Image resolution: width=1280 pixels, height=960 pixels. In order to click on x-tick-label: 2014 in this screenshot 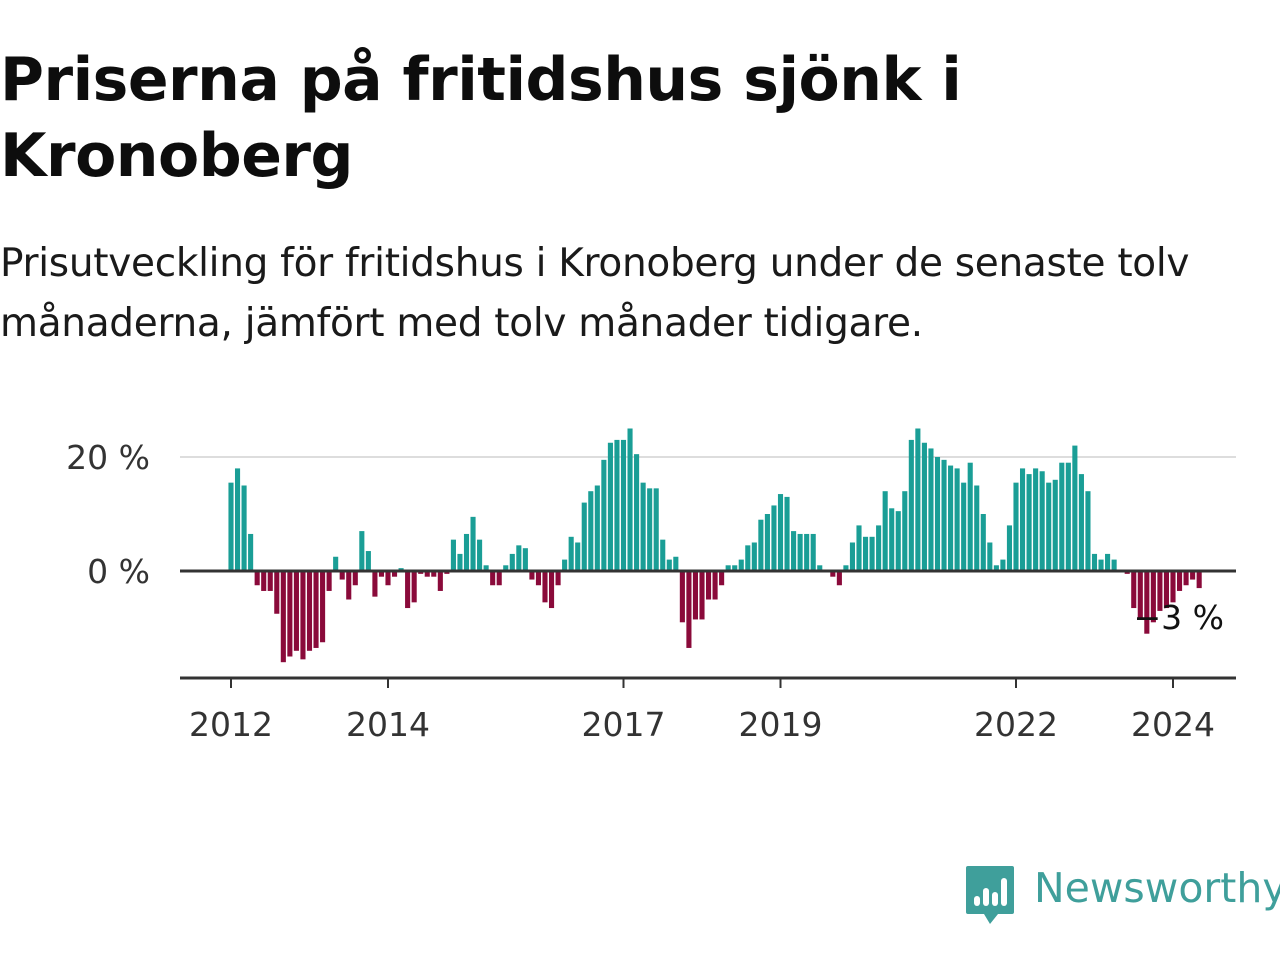, I will do `click(388, 724)`.